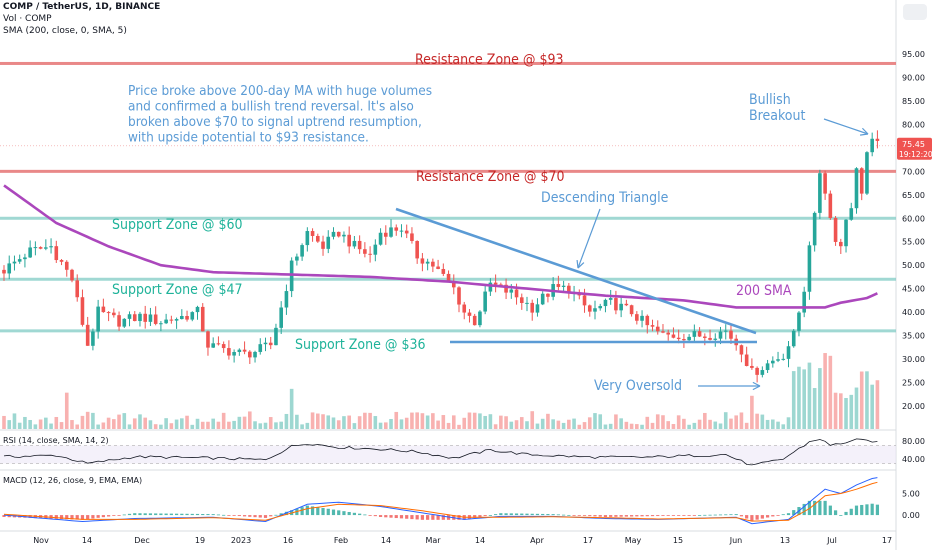  What do you see at coordinates (913, 359) in the screenshot?
I see `price-tick-label: 30.00` at bounding box center [913, 359].